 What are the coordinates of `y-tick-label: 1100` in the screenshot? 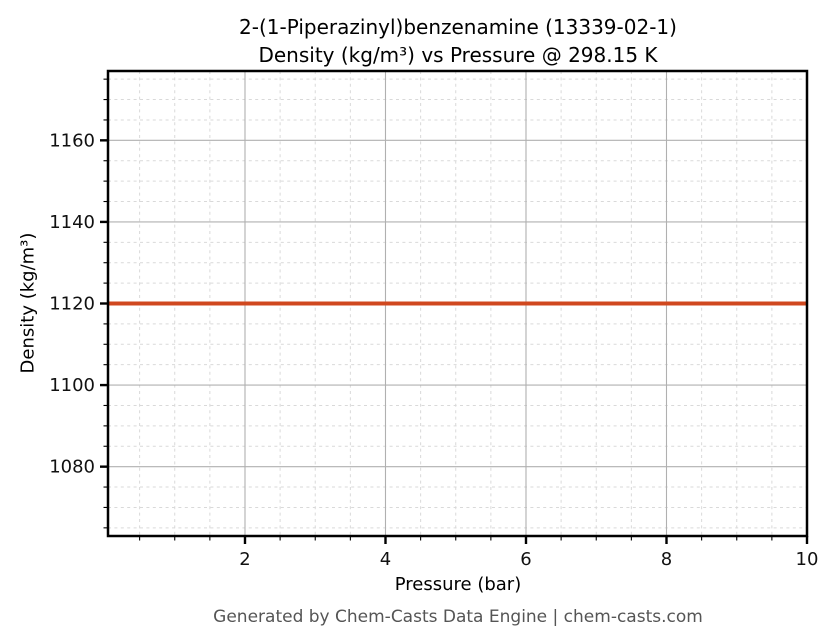 It's located at (72, 385).